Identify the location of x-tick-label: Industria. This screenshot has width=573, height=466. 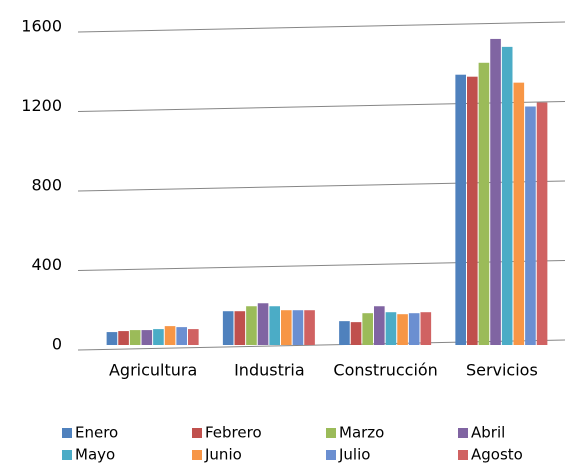
(269, 370).